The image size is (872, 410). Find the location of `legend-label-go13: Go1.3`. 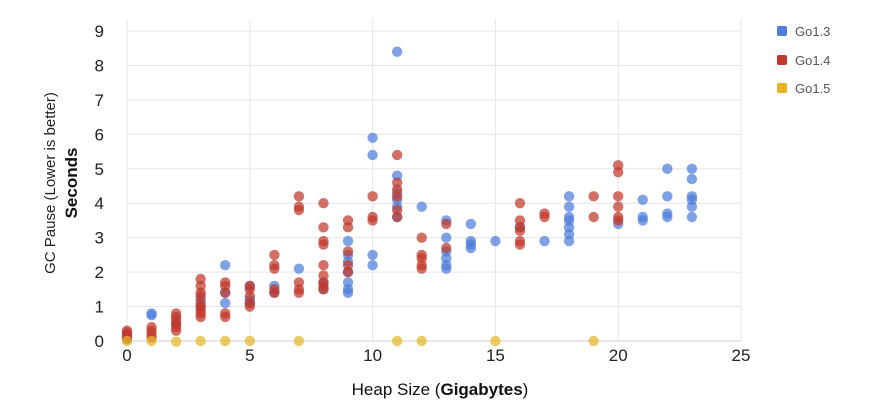

legend-label-go13: Go1.3 is located at coordinates (812, 31).